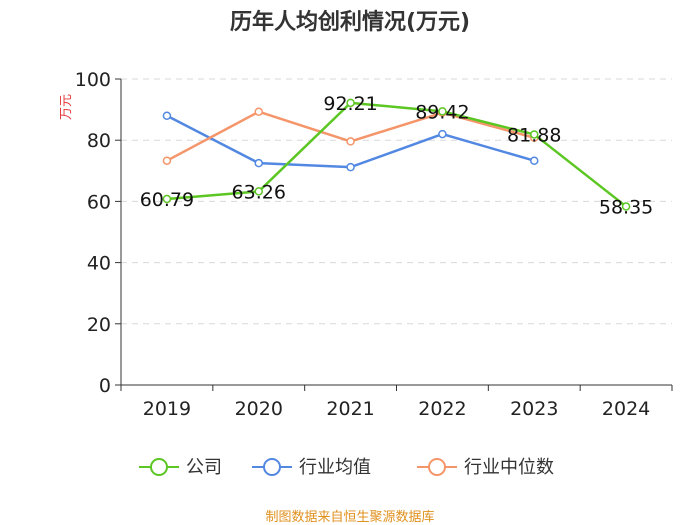 This screenshot has height=525, width=700. I want to click on data-label: 58.35, so click(626, 207).